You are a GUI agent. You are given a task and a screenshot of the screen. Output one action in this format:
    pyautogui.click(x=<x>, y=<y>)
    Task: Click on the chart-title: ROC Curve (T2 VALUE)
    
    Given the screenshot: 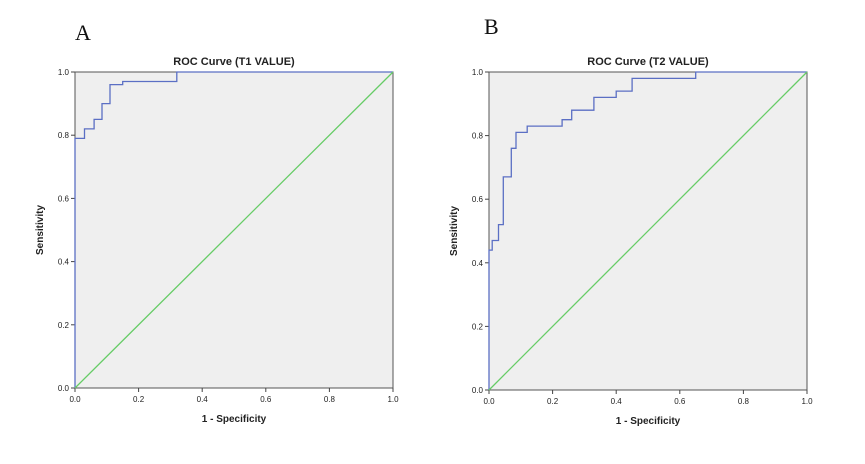 What is the action you would take?
    pyautogui.click(x=648, y=62)
    